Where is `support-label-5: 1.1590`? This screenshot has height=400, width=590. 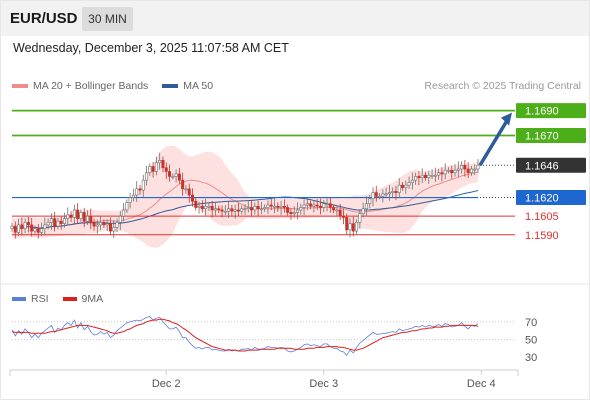 support-label-5: 1.1590 is located at coordinates (542, 236).